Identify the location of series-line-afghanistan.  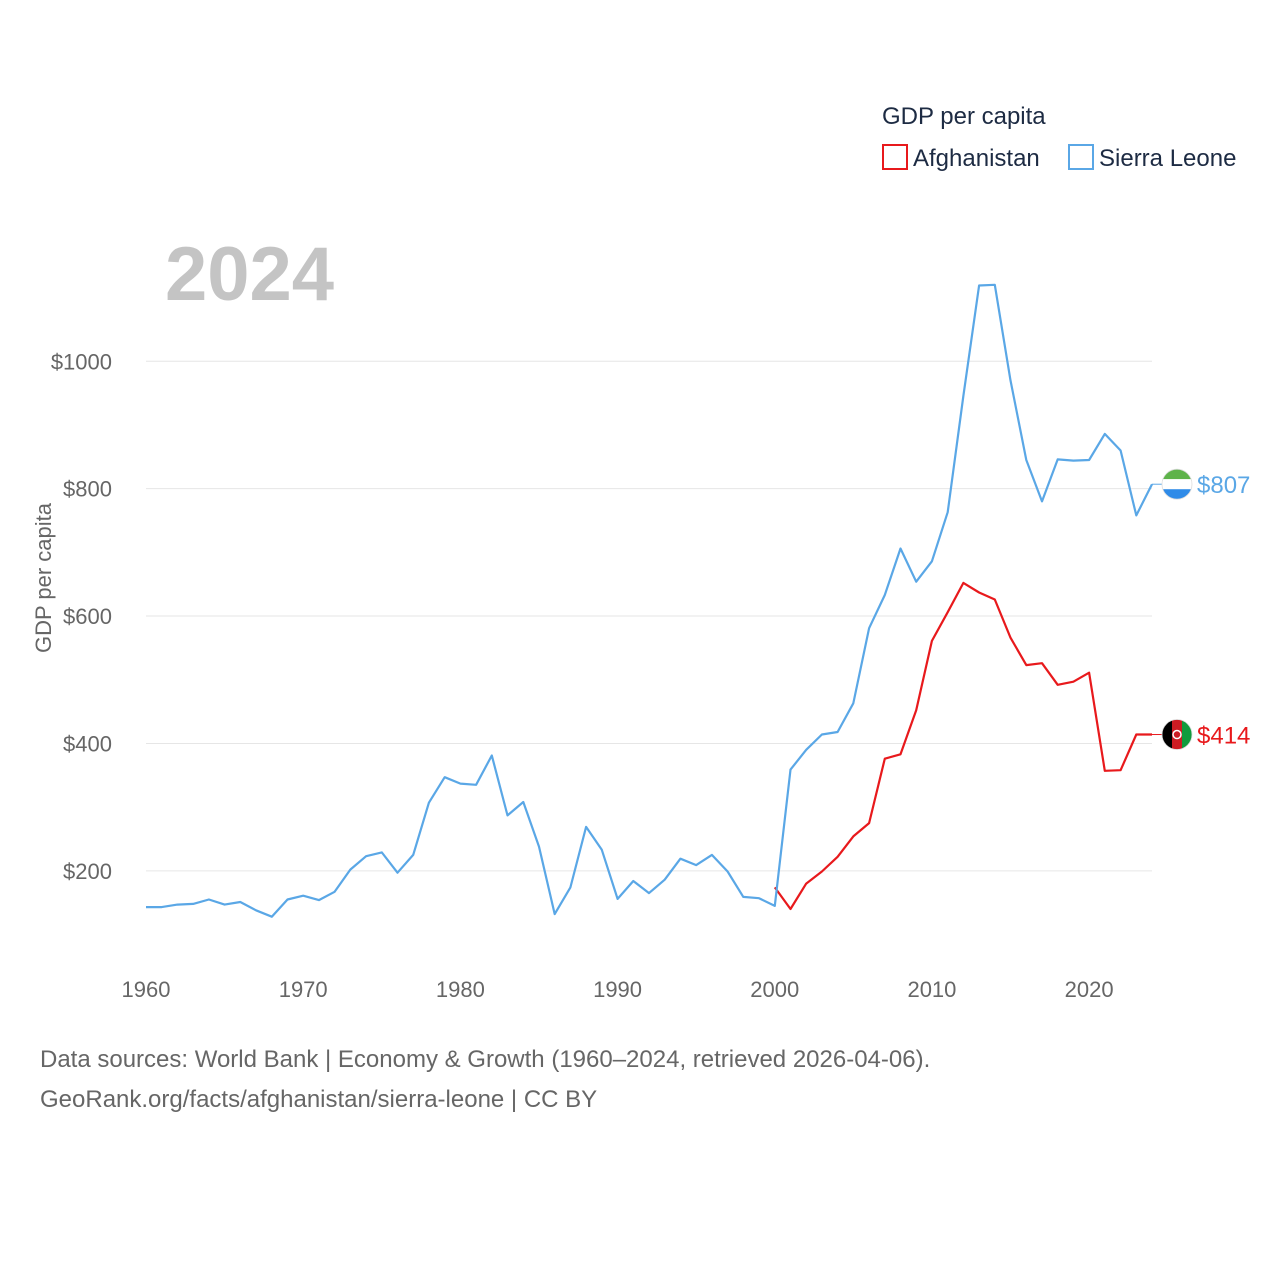
(962, 746).